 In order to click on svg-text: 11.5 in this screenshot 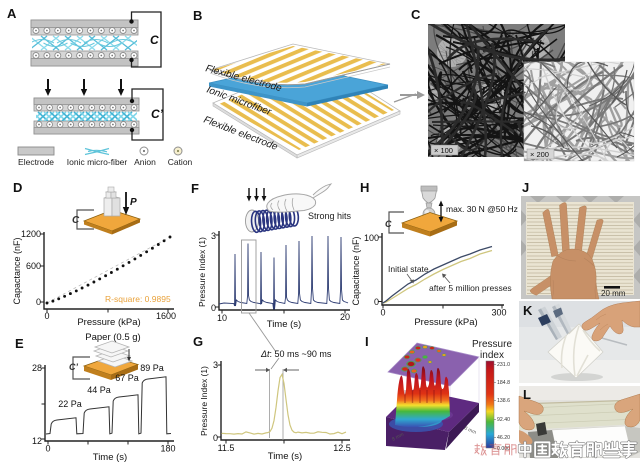, I will do `click(226, 448)`.